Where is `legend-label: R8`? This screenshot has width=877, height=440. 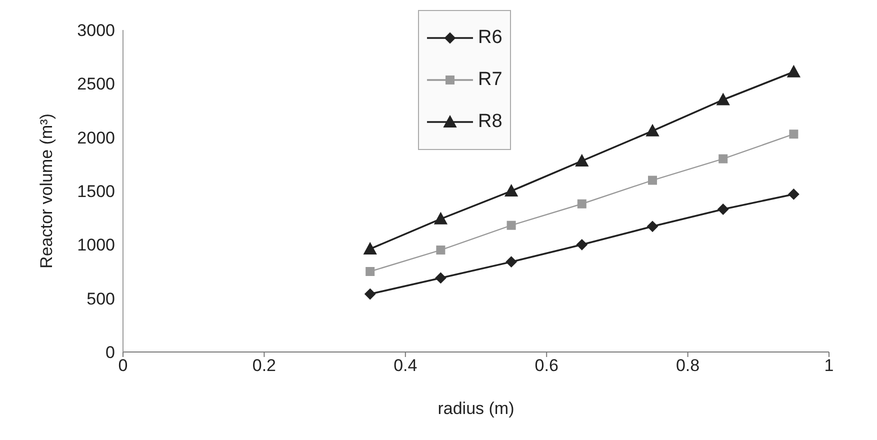 legend-label: R8 is located at coordinates (490, 122).